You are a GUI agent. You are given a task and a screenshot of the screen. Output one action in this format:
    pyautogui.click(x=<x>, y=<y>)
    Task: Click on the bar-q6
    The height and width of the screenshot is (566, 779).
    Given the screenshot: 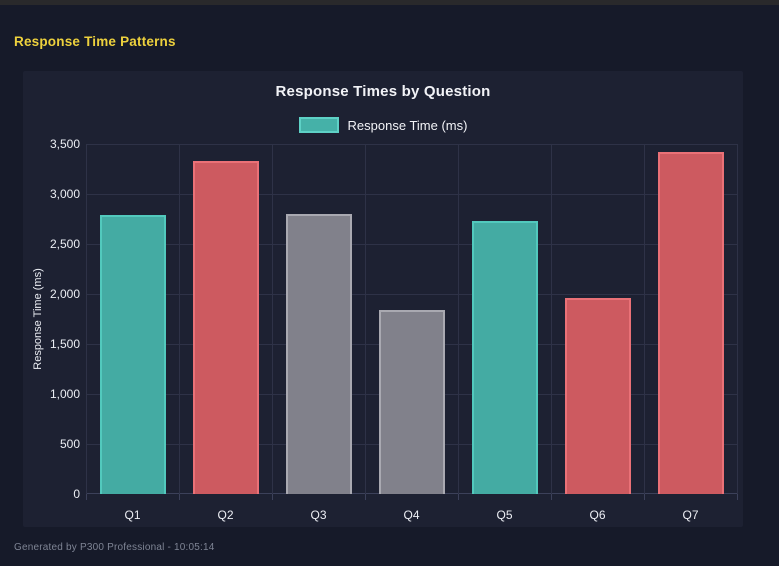 What is the action you would take?
    pyautogui.click(x=597, y=396)
    